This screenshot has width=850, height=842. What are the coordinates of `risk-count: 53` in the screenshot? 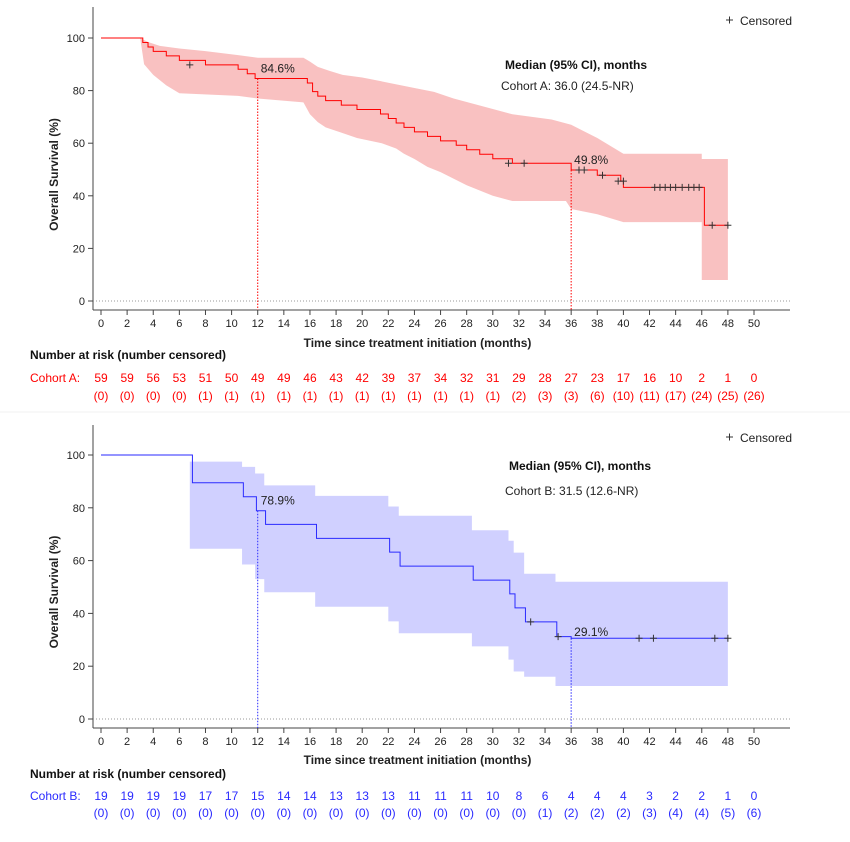 It's located at (180, 378).